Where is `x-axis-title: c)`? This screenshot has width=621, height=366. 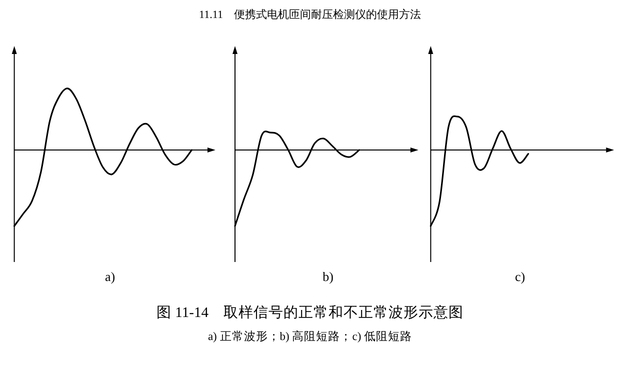
x-axis-title: c) is located at coordinates (520, 276).